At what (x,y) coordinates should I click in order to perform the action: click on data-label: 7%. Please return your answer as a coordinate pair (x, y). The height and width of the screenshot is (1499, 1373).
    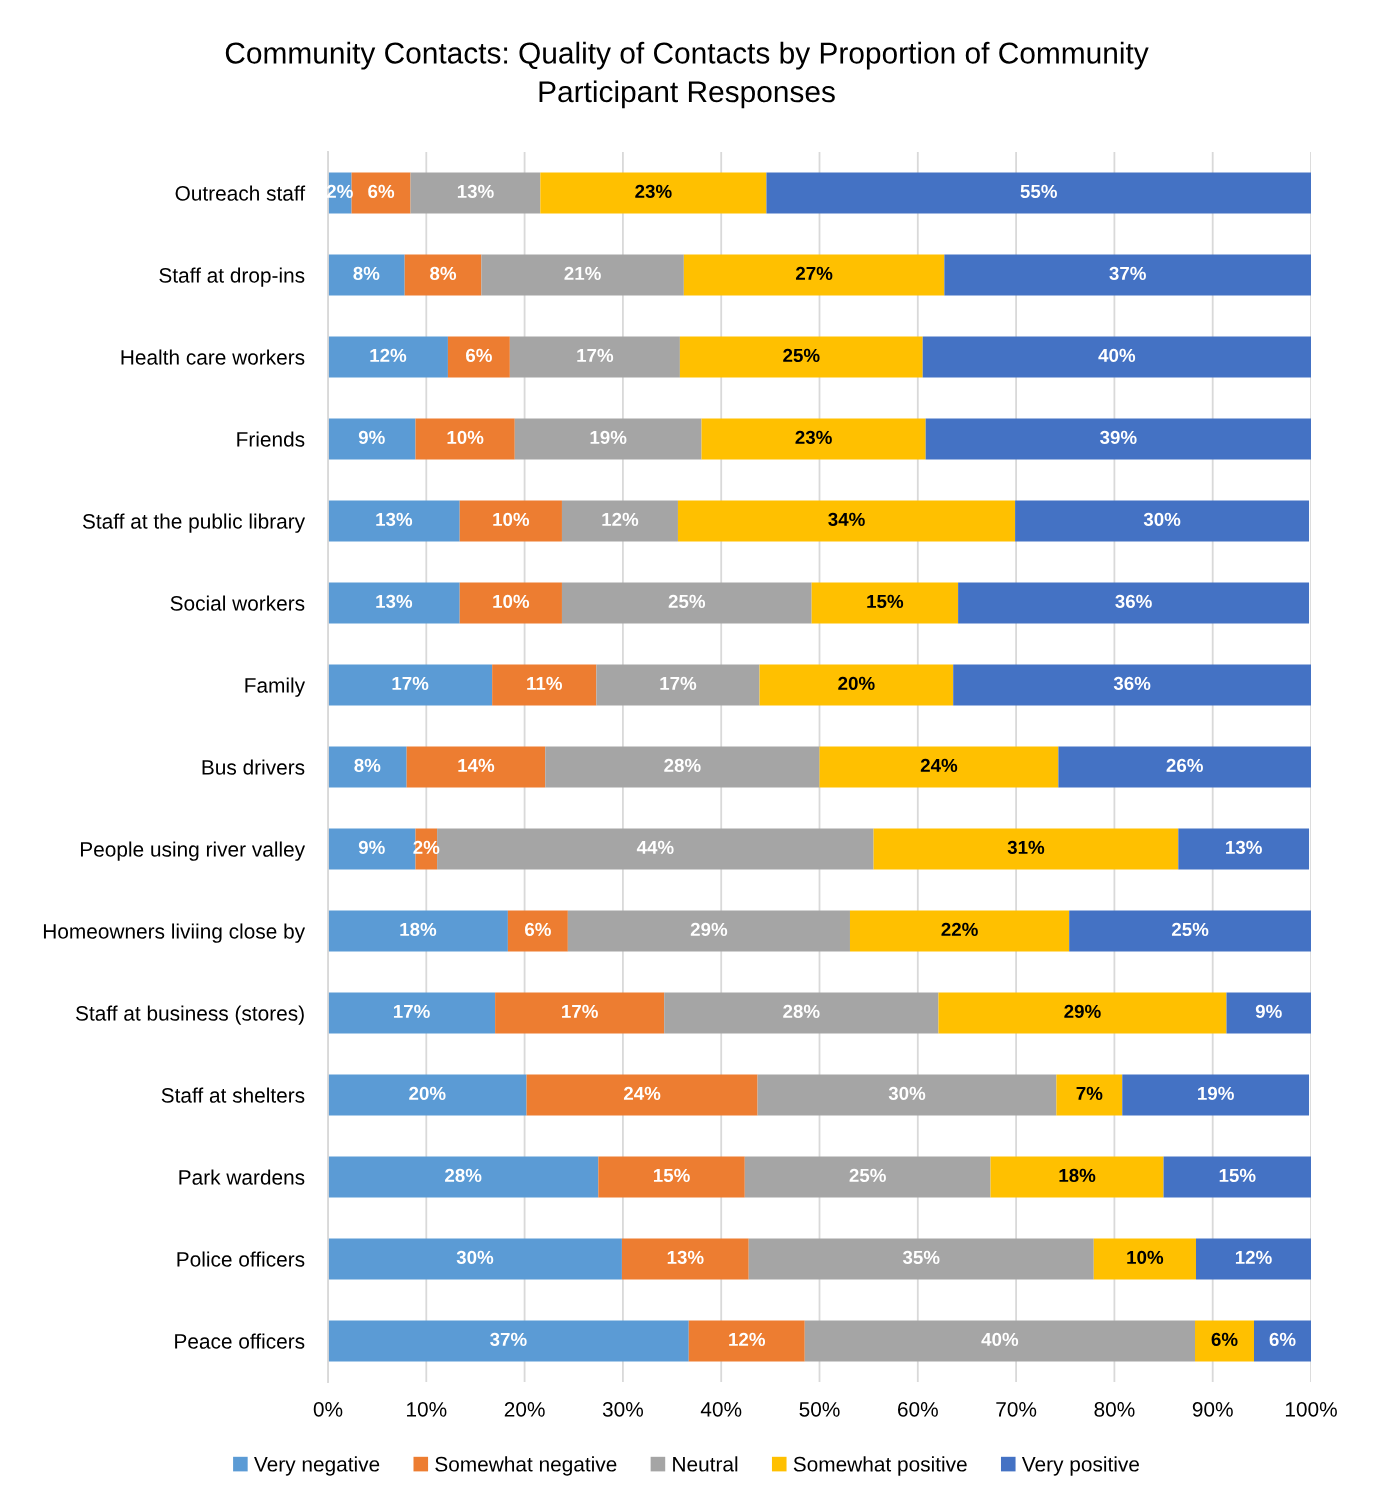
    Looking at the image, I should click on (1089, 1093).